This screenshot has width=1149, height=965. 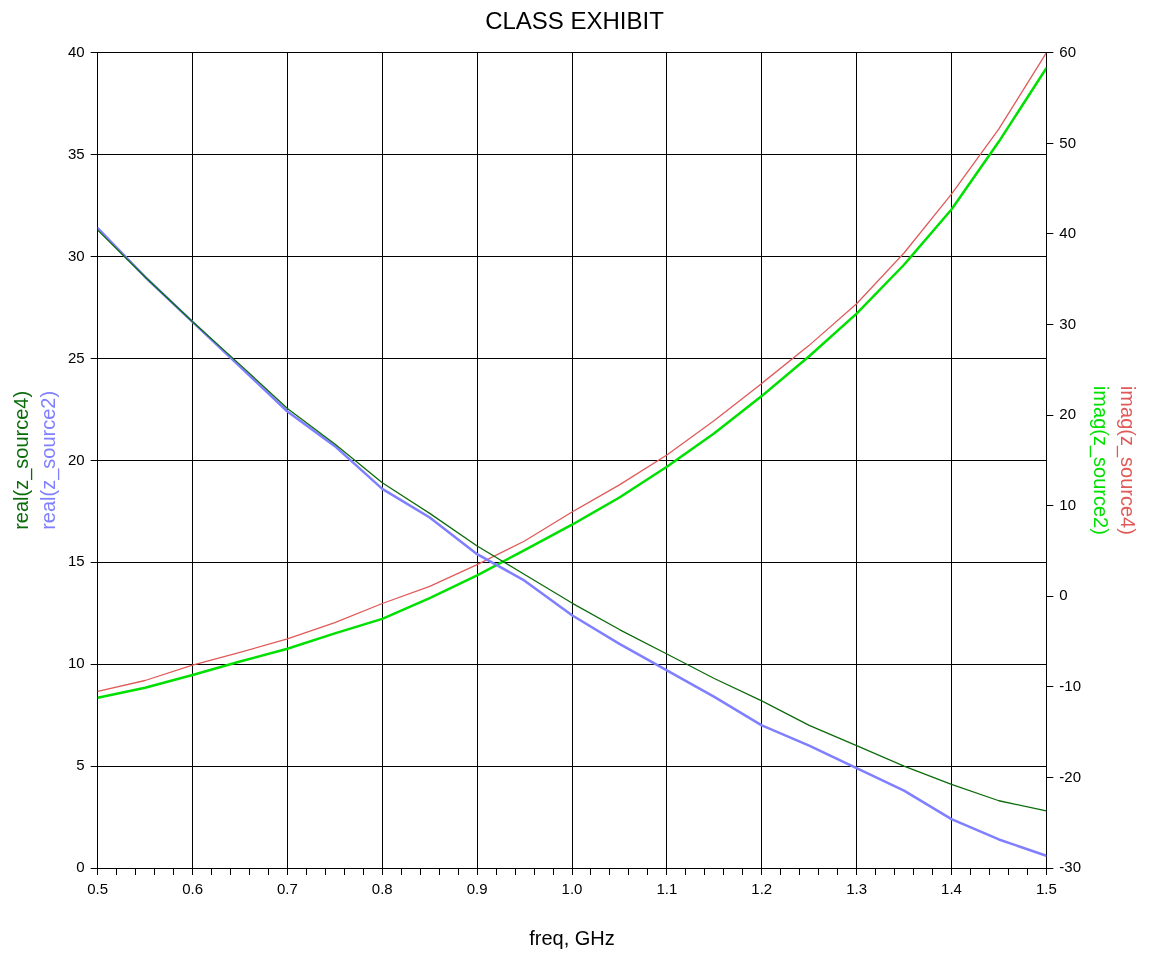 I want to click on x-tick-label: 0.8, so click(x=382, y=889).